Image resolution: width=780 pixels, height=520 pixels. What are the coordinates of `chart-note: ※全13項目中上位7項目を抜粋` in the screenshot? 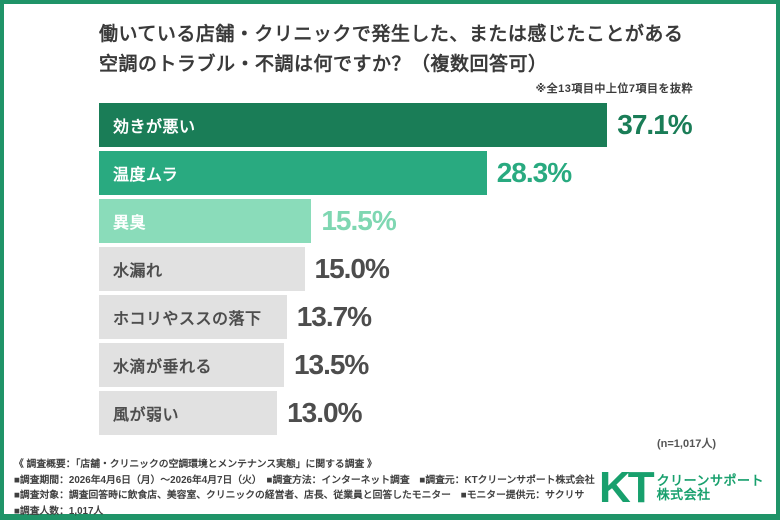 It's located at (614, 89).